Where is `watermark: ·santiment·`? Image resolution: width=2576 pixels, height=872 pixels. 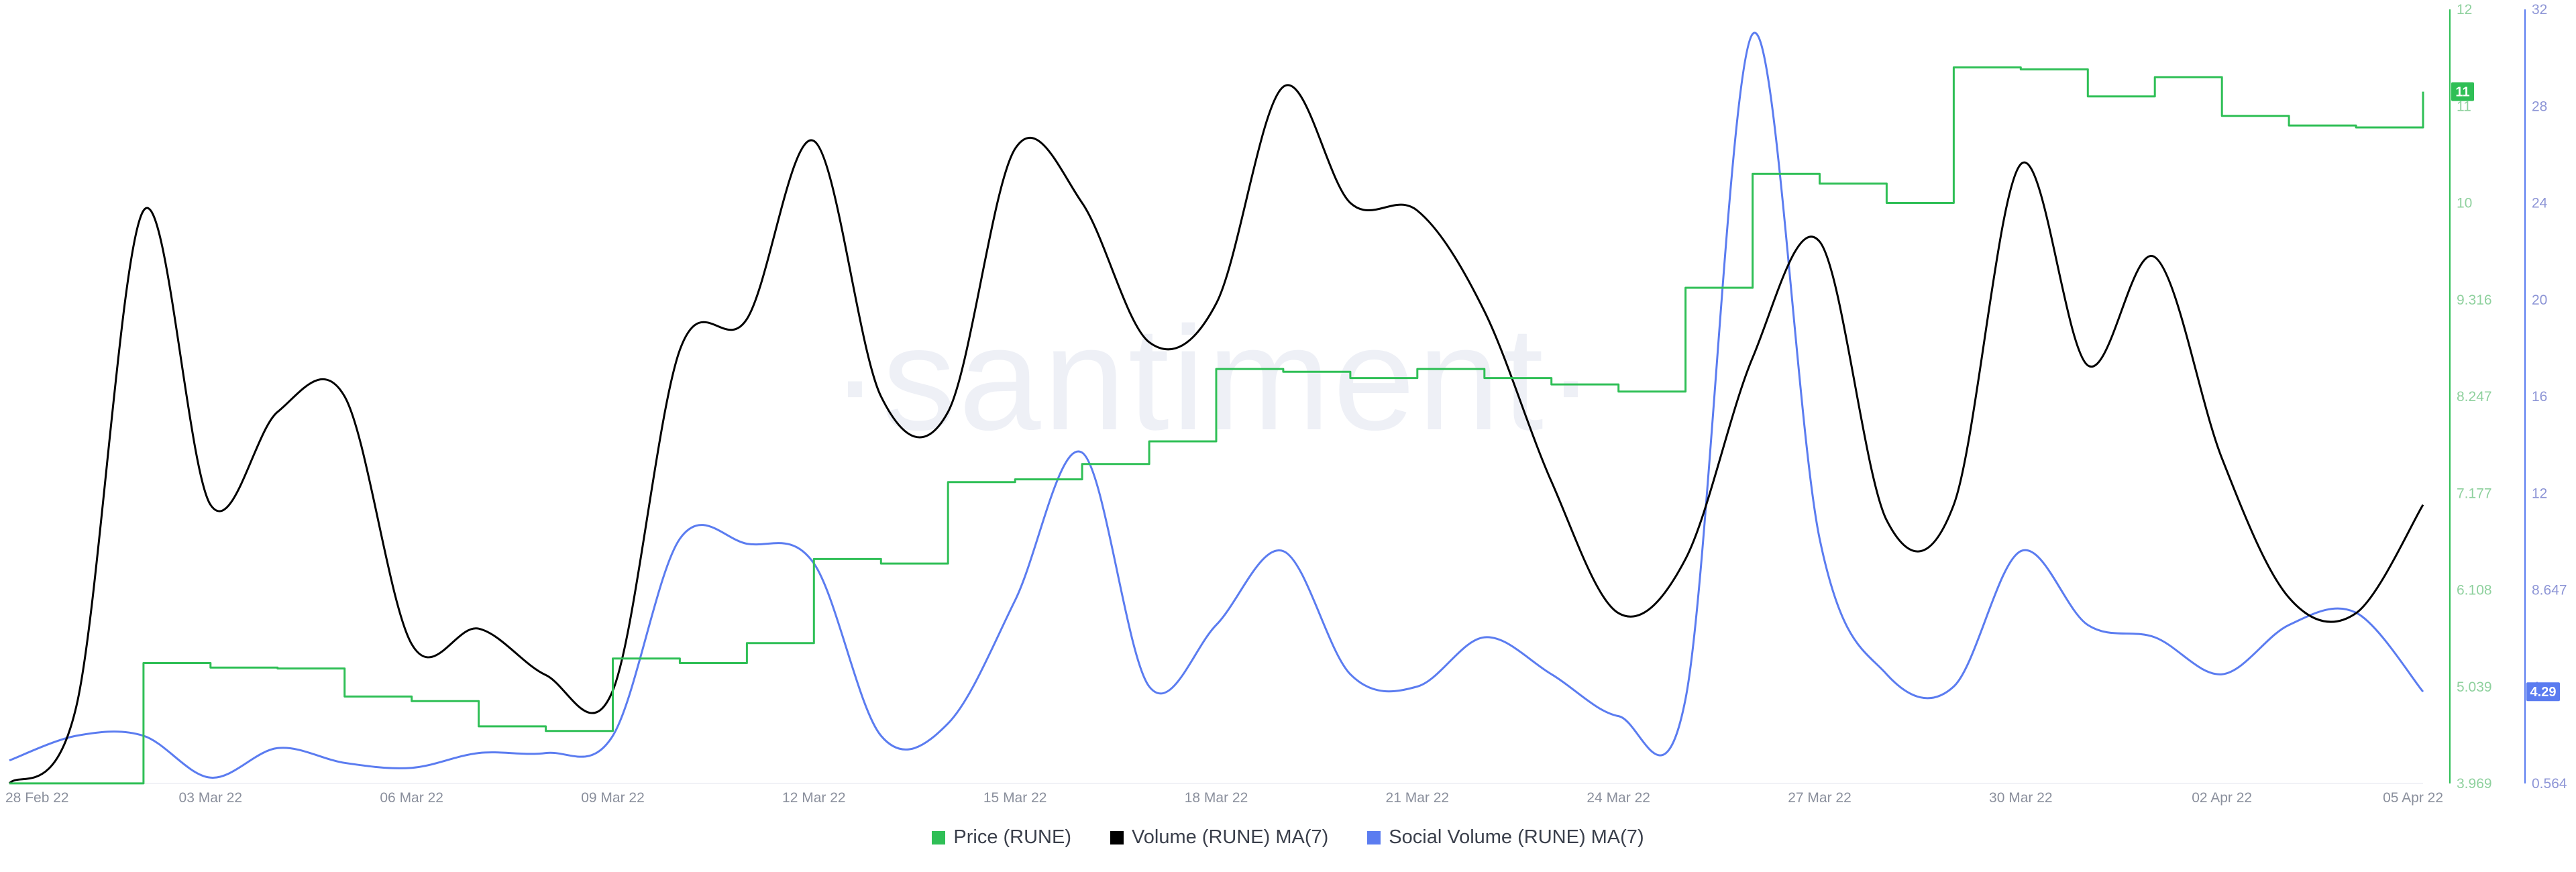
watermark: ·santiment· is located at coordinates (1214, 379).